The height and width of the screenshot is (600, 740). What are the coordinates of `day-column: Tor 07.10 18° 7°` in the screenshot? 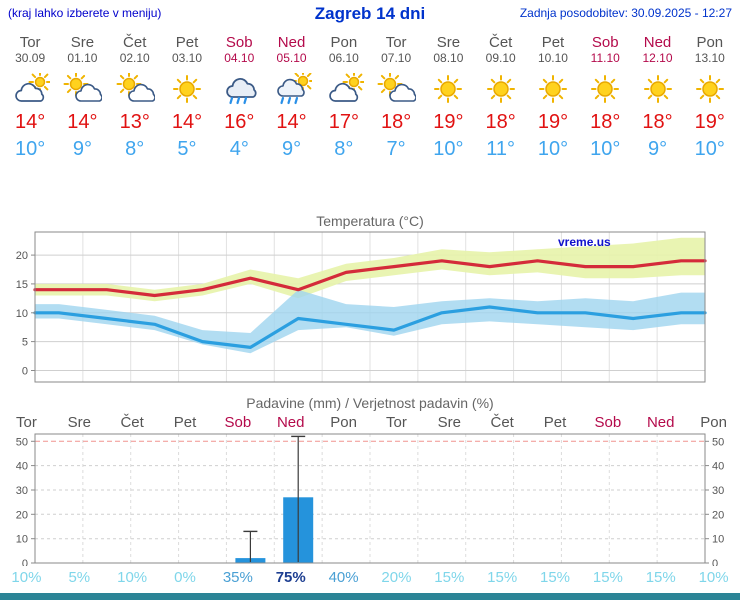 It's located at (396, 98).